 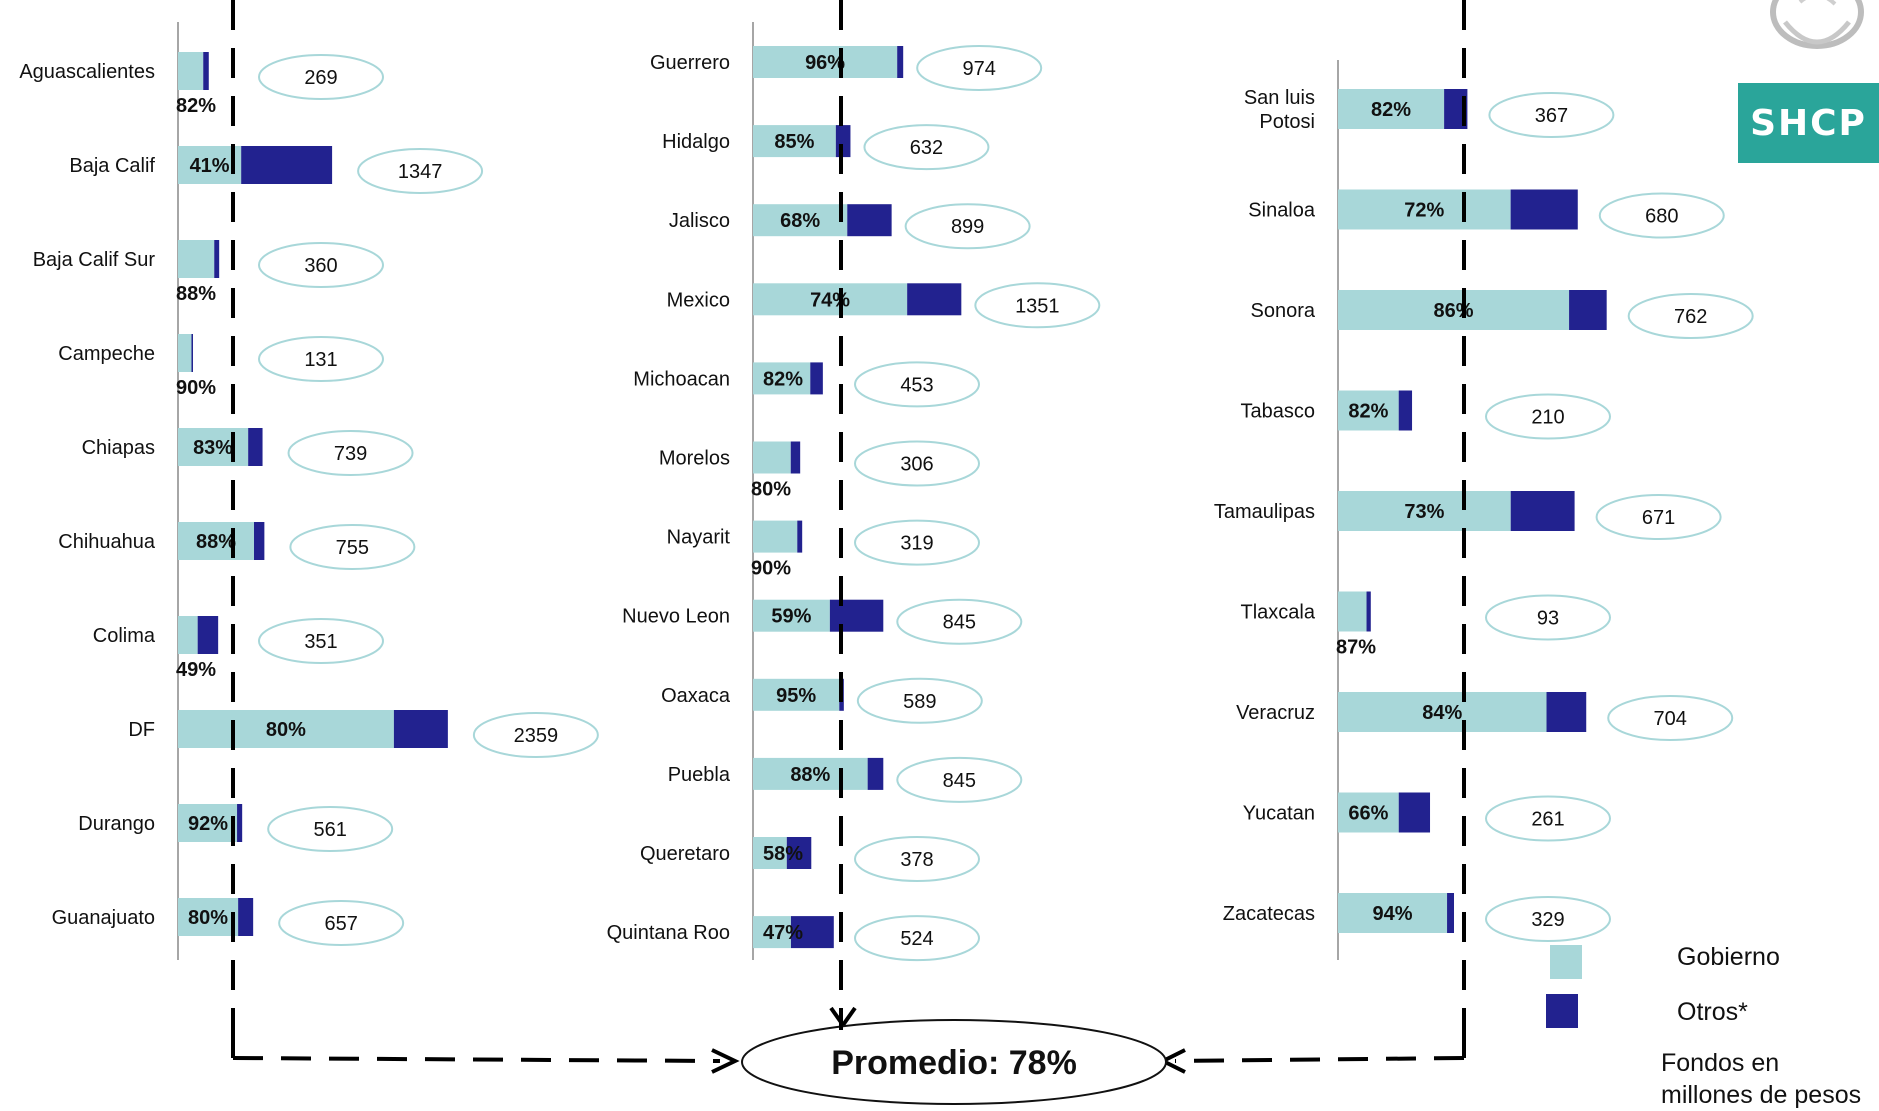 I want to click on total-label-tlaxcala: 93, so click(x=1548, y=619).